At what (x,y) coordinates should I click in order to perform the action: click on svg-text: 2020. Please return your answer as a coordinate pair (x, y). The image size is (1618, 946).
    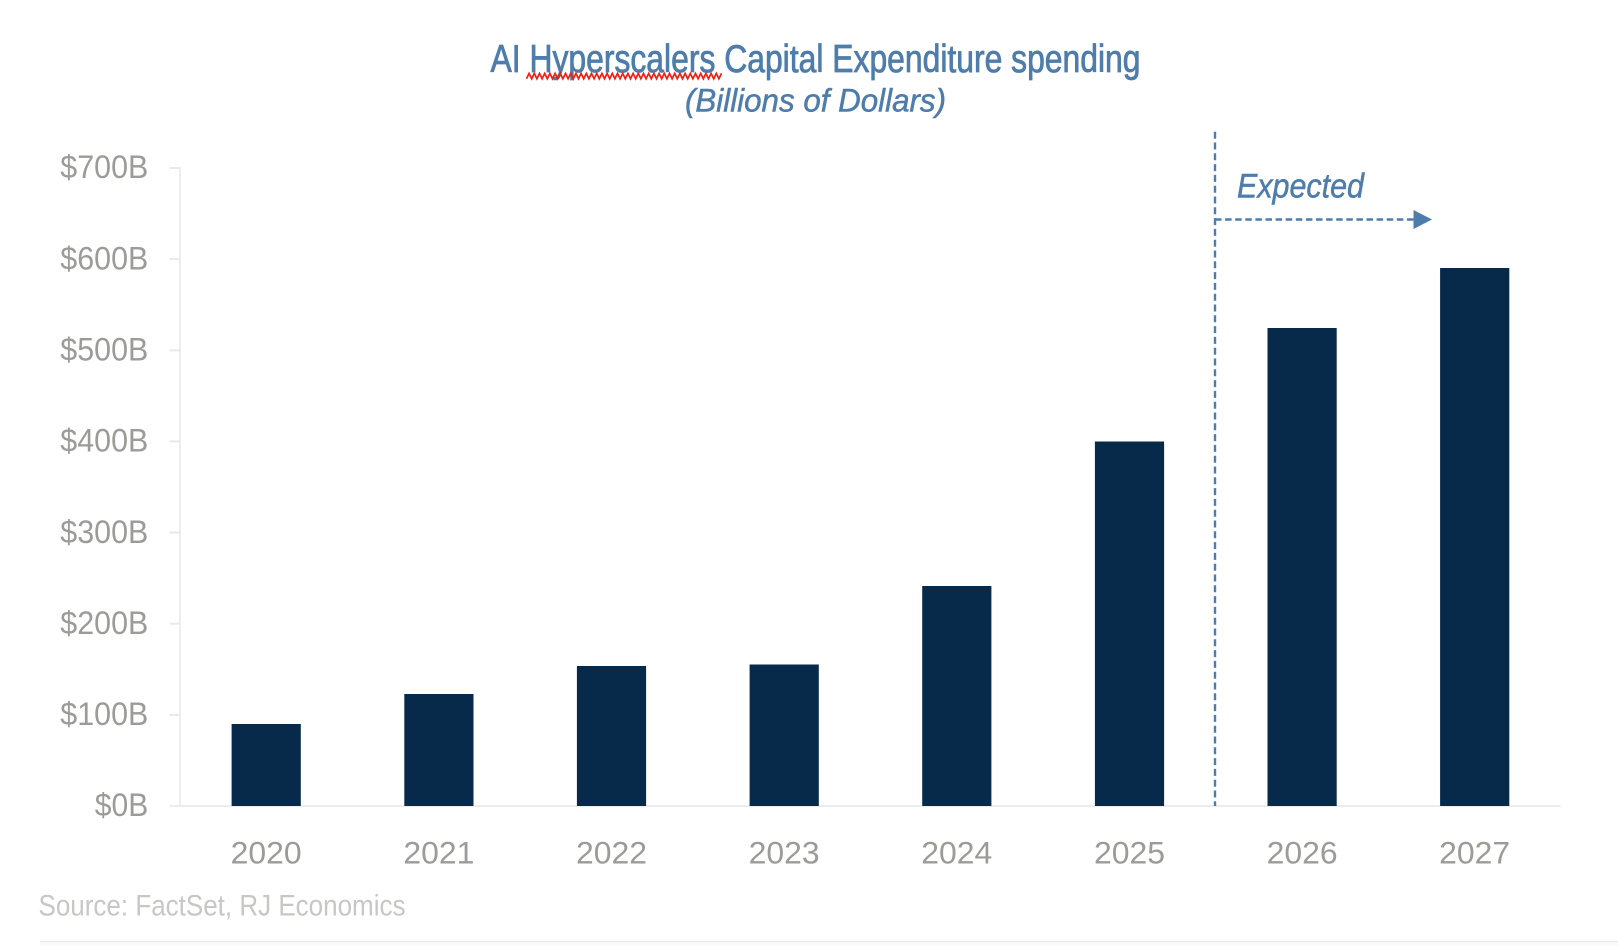
    Looking at the image, I should click on (266, 853).